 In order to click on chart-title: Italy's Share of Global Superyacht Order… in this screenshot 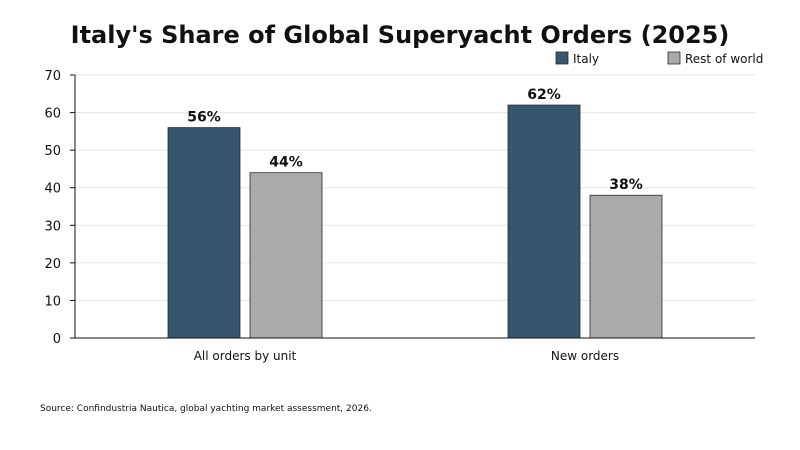, I will do `click(400, 35)`.